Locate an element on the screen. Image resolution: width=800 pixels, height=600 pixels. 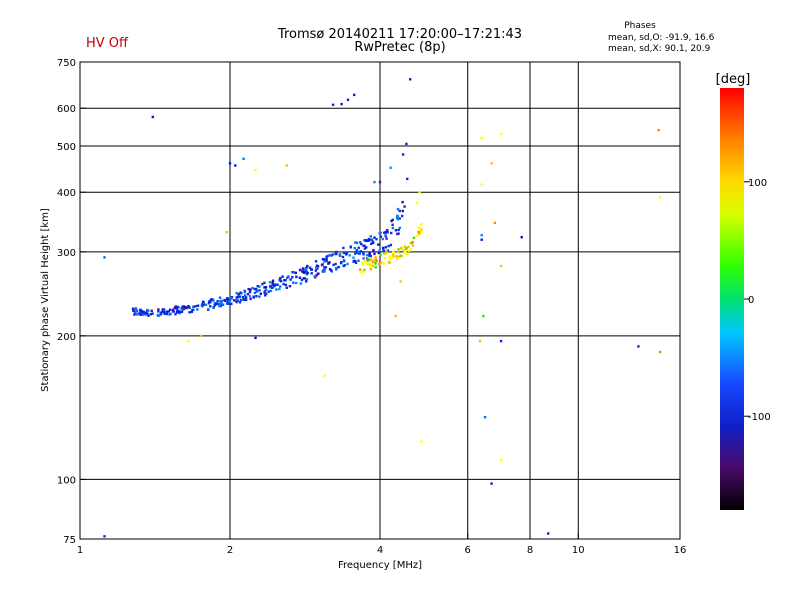
colorbar-tick-label: -100 is located at coordinates (759, 417).